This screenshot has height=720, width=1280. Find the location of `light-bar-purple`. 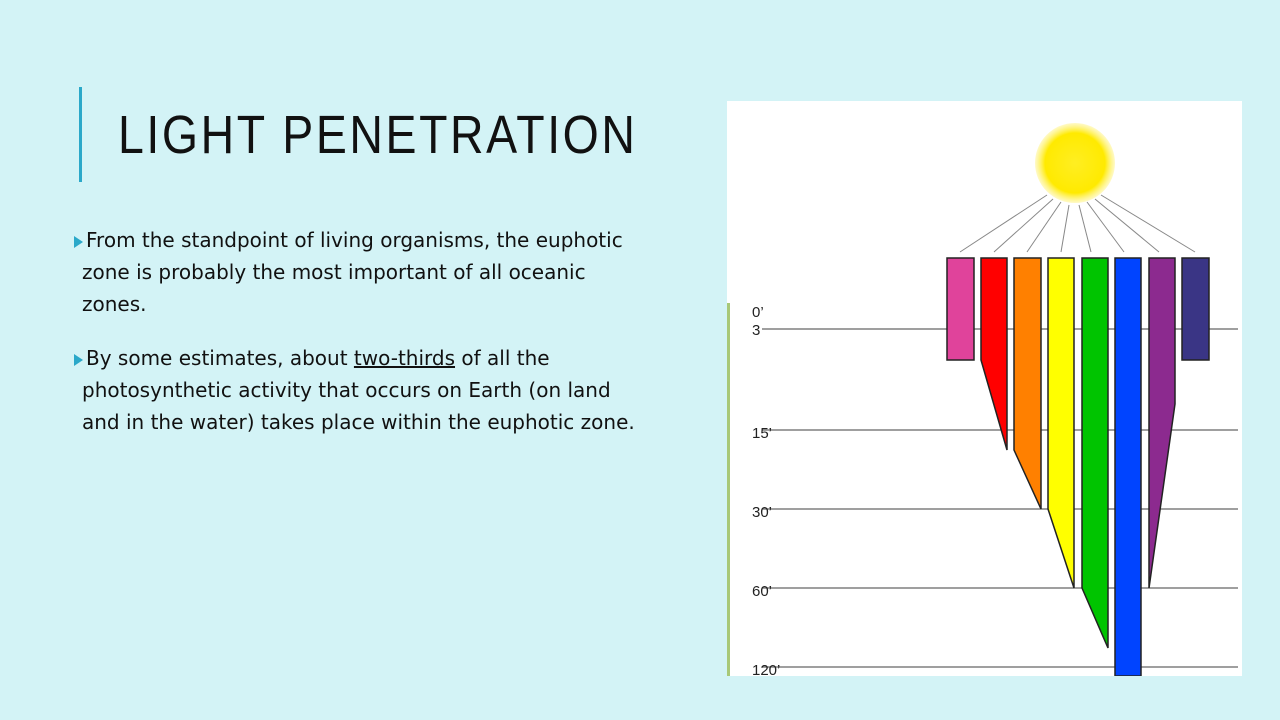

light-bar-purple is located at coordinates (1162, 423).